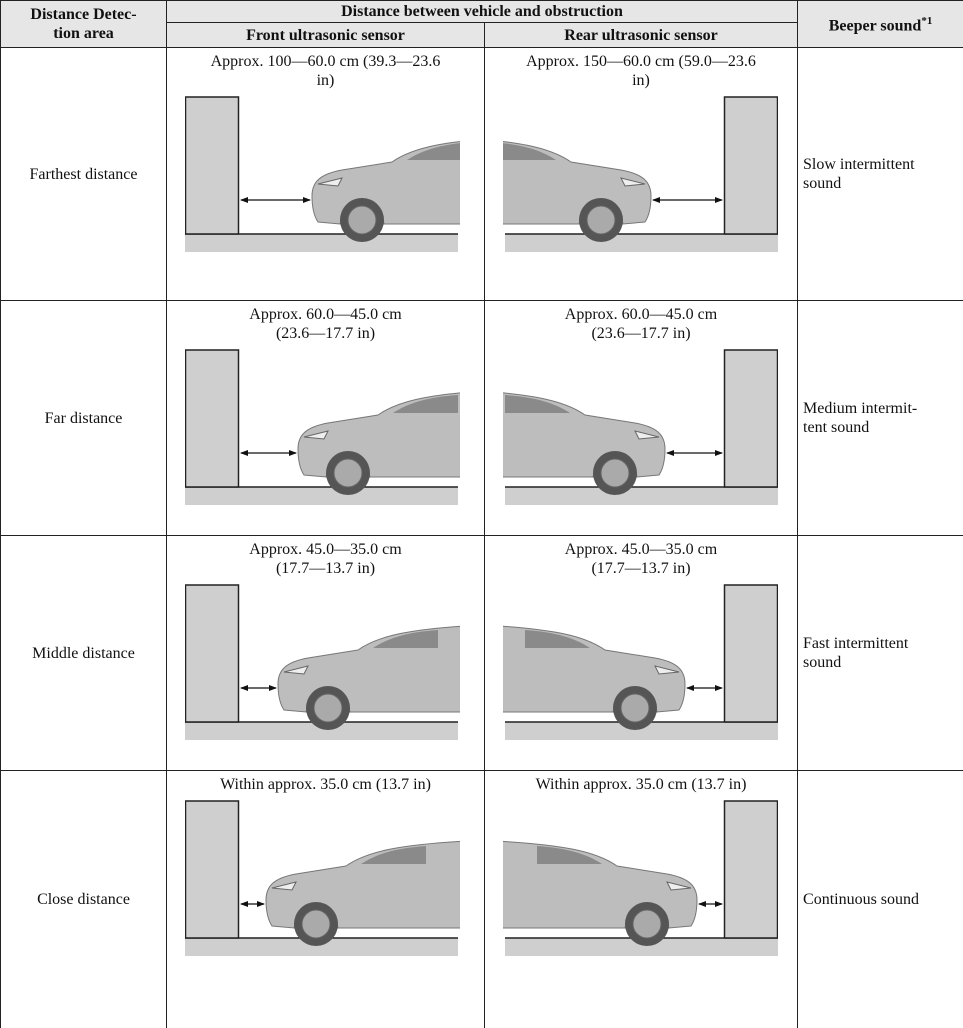 The height and width of the screenshot is (1028, 963). I want to click on area-cell: Close distance, so click(83, 899).